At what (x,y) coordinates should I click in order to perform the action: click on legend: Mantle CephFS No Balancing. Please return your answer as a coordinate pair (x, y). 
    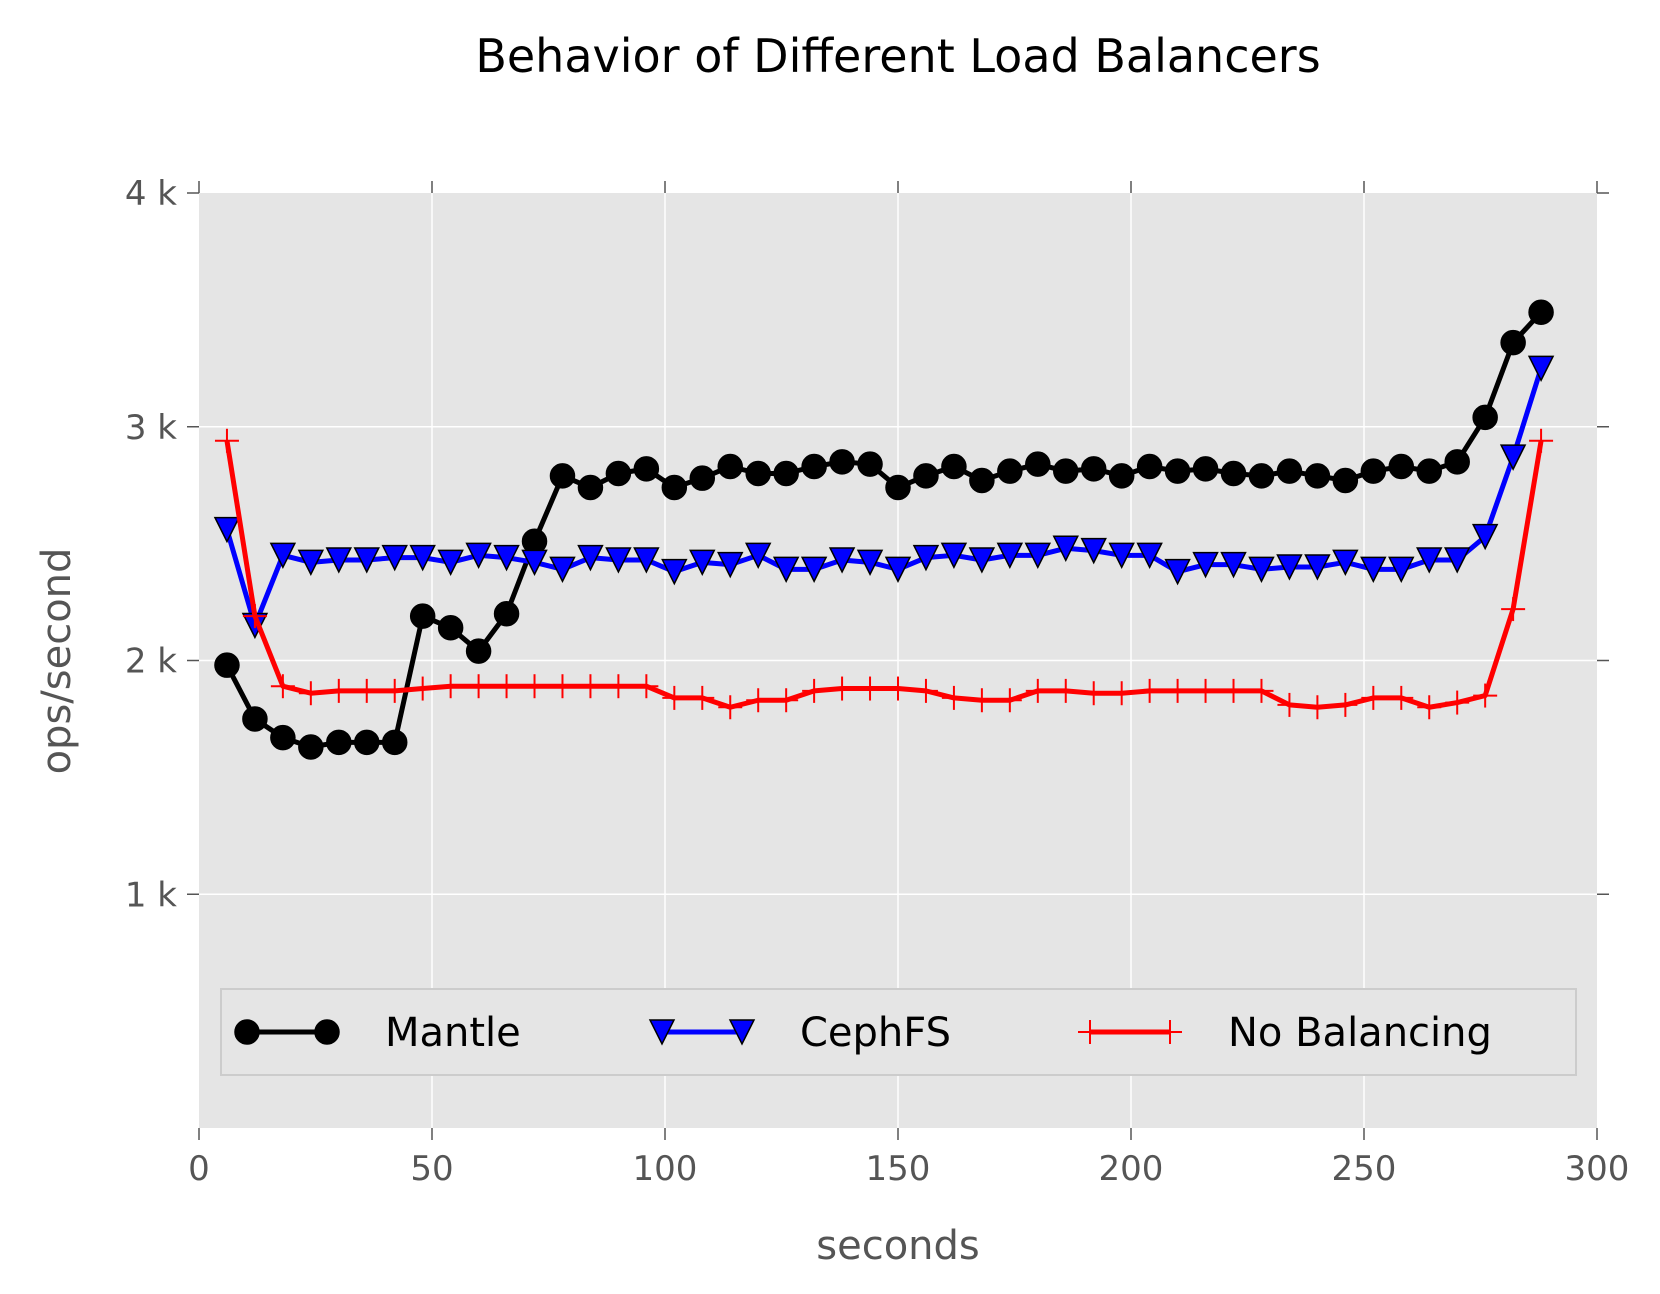
    Looking at the image, I should click on (898, 1032).